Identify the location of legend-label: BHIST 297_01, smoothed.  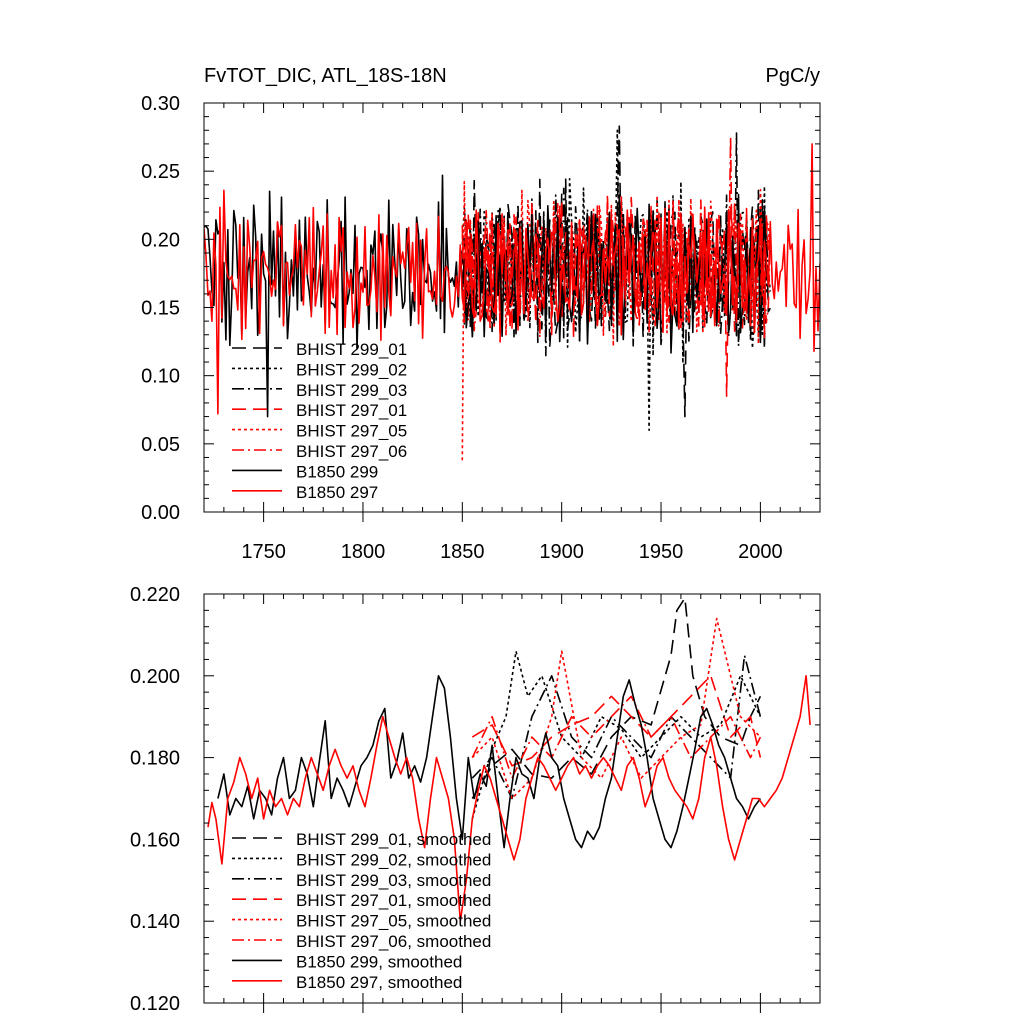
(393, 900).